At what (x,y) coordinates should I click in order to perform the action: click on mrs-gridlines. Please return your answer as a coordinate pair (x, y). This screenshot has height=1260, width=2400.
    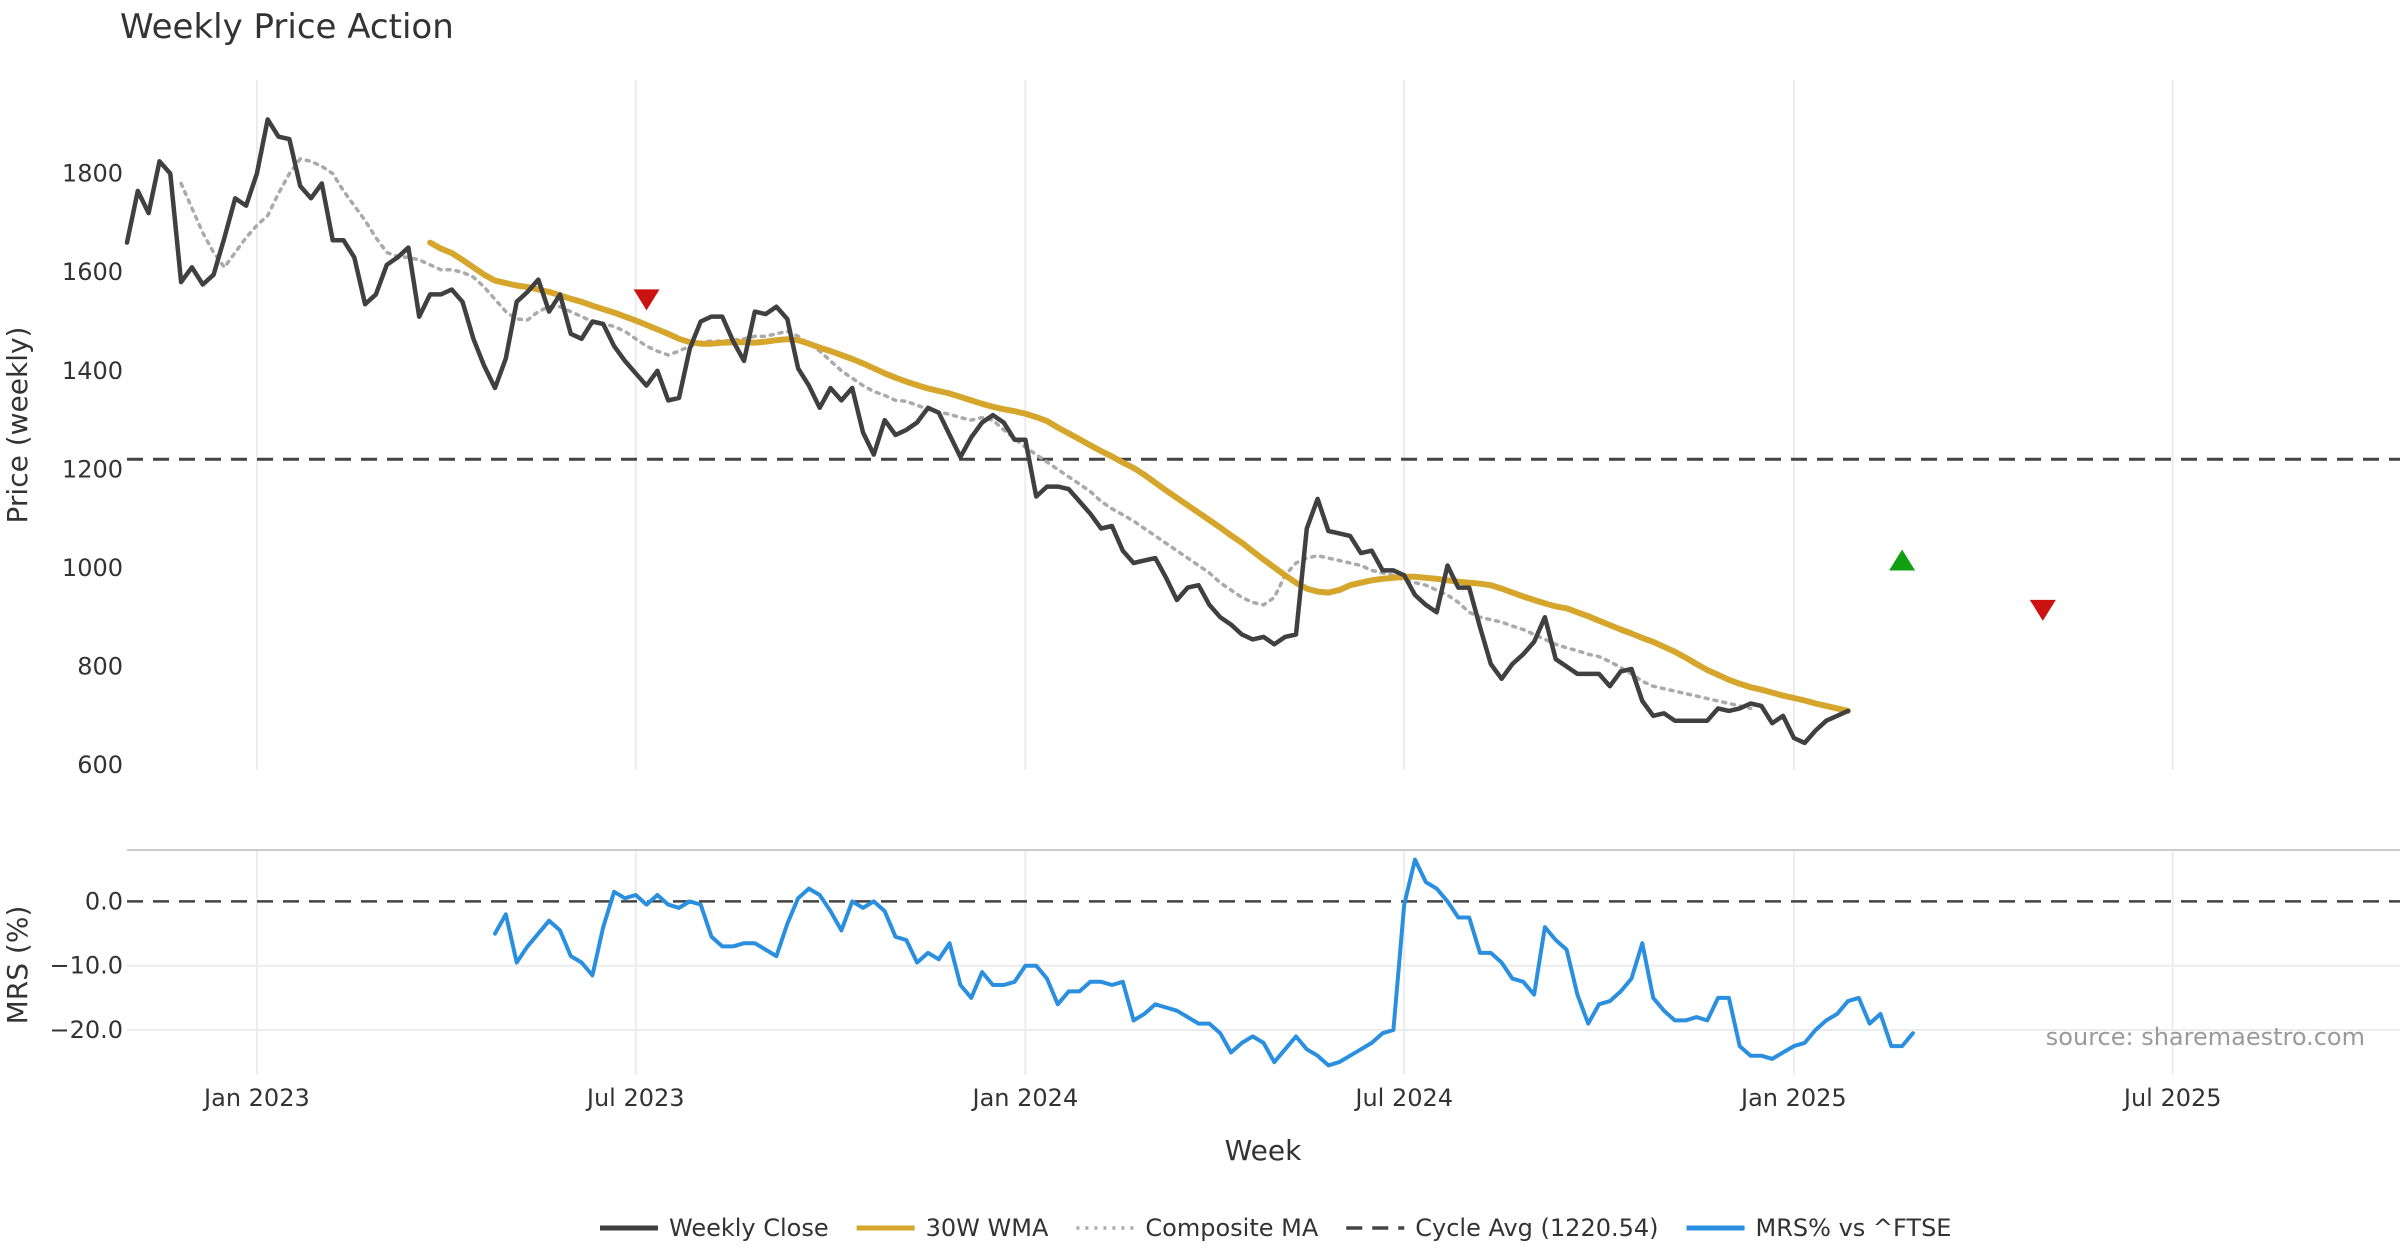
    Looking at the image, I should click on (1263, 997).